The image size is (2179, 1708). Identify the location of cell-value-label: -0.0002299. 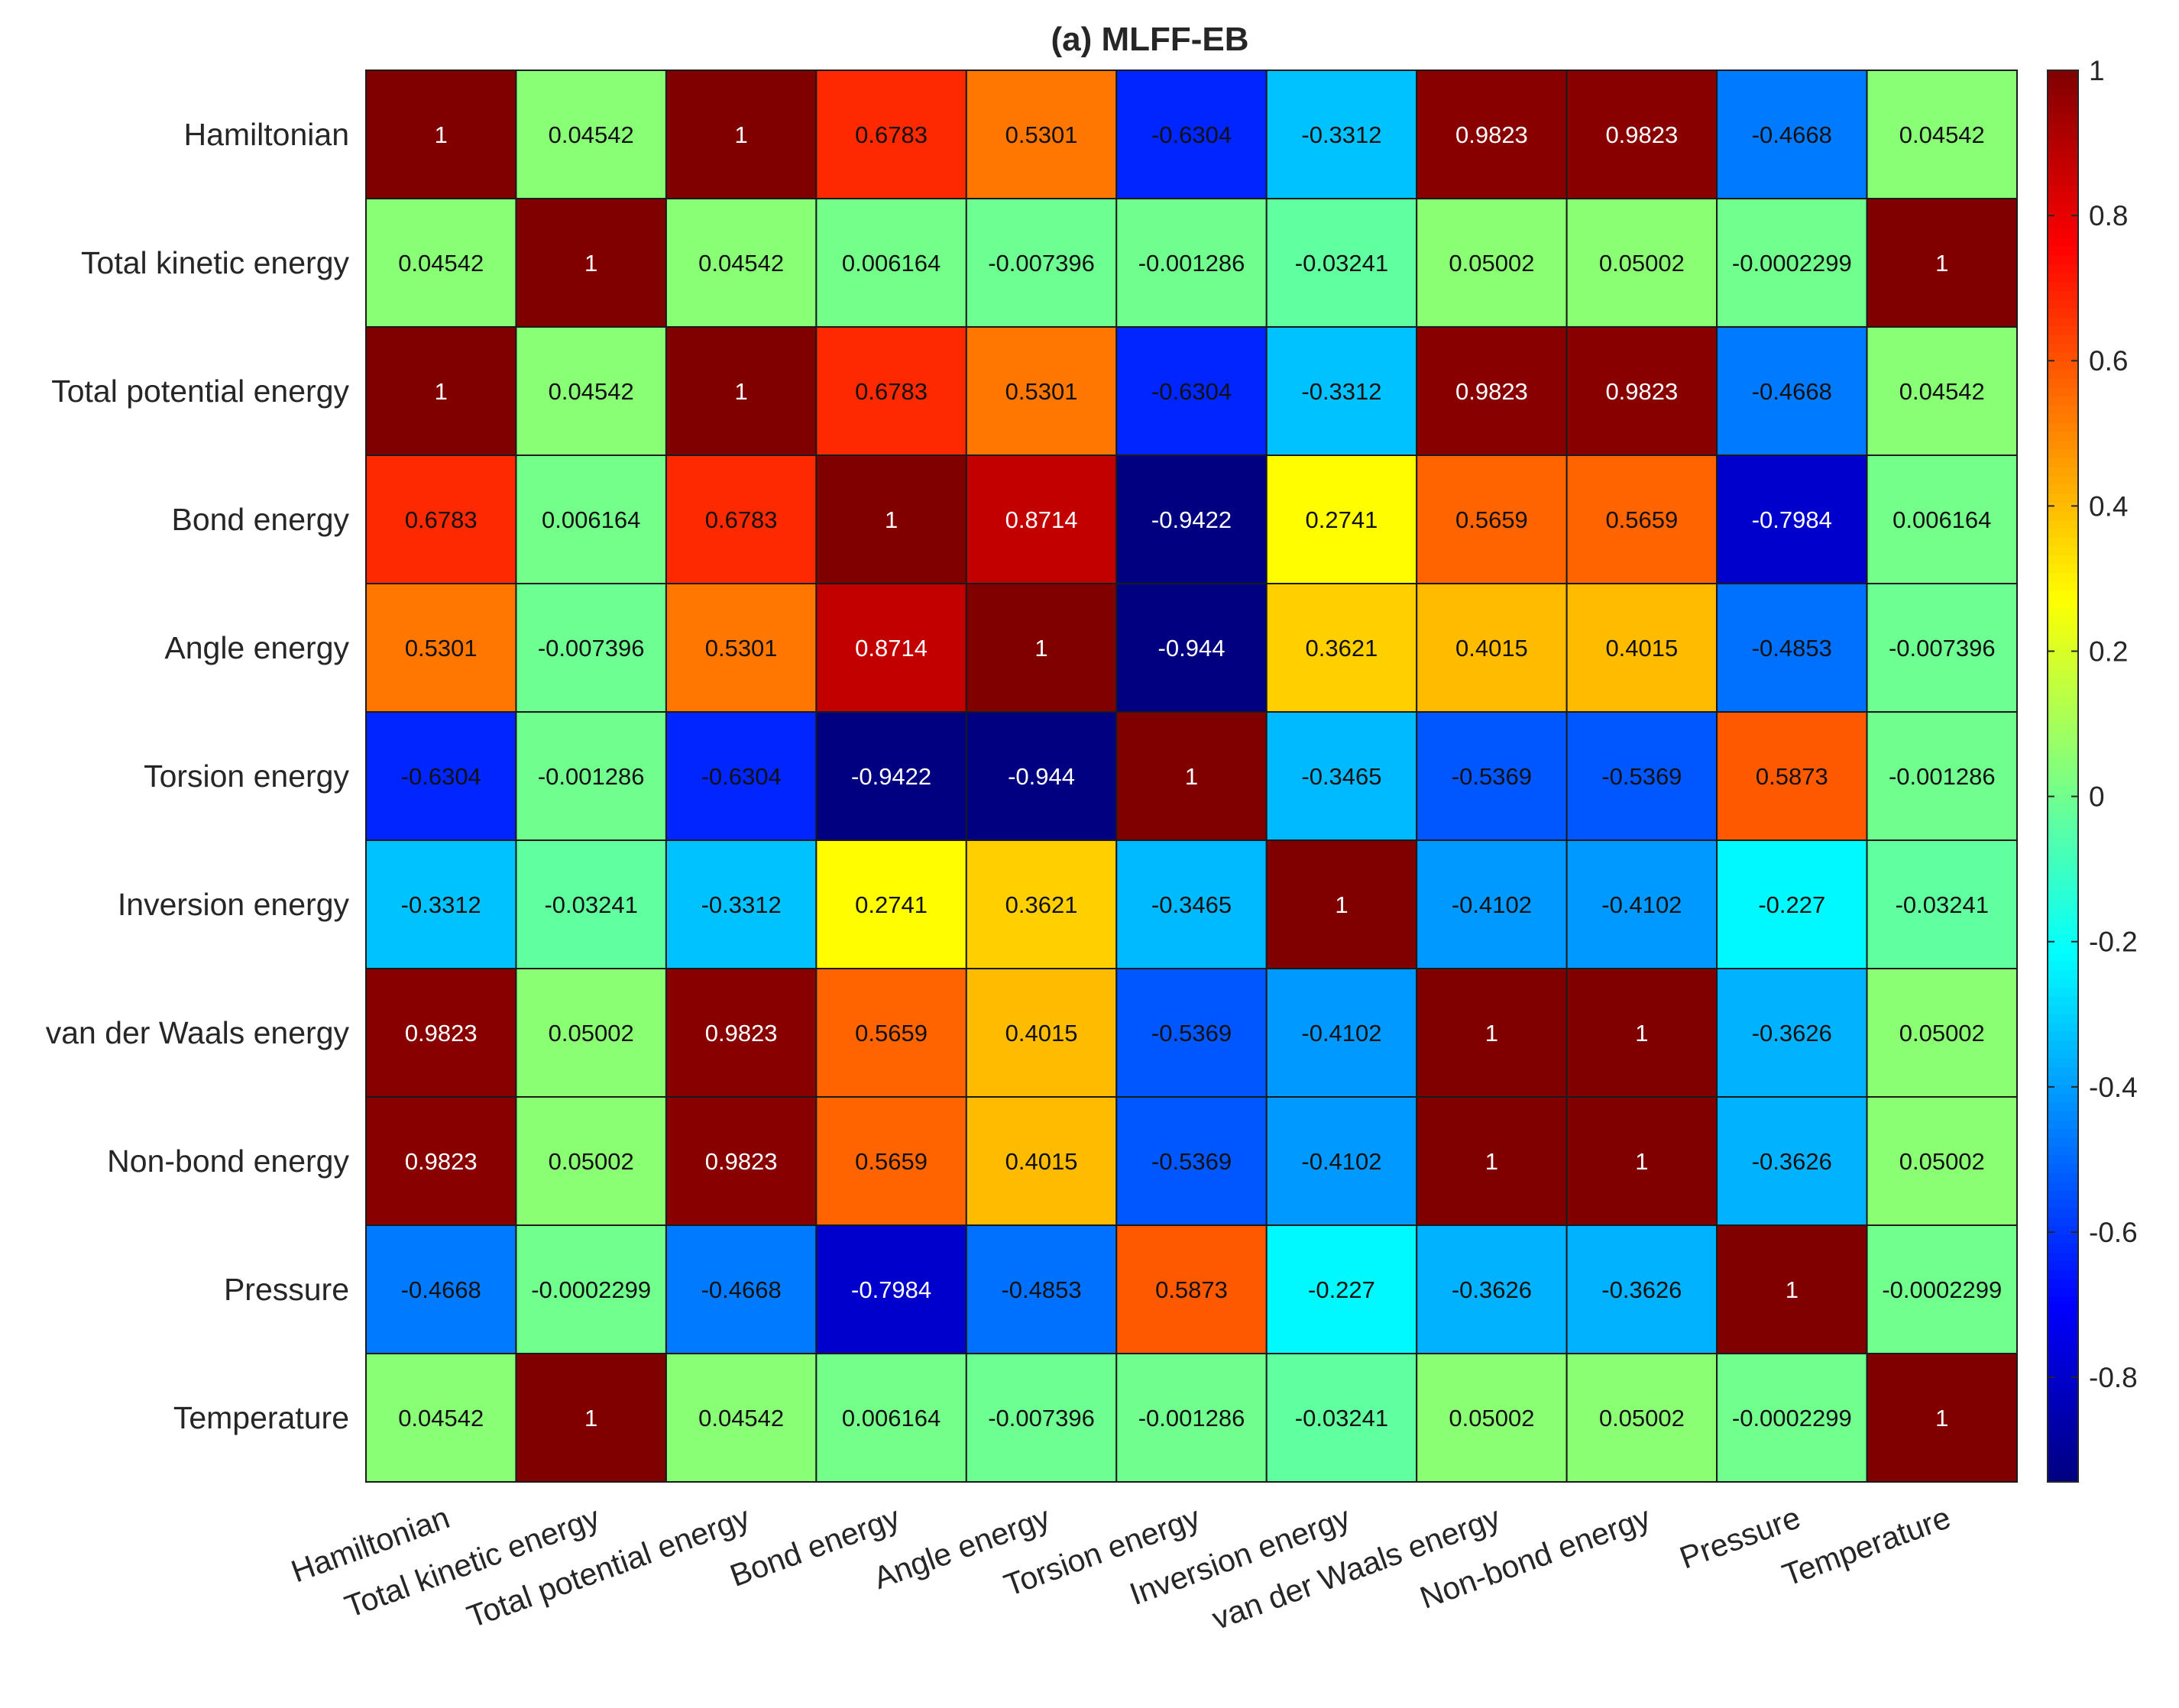
(1792, 263).